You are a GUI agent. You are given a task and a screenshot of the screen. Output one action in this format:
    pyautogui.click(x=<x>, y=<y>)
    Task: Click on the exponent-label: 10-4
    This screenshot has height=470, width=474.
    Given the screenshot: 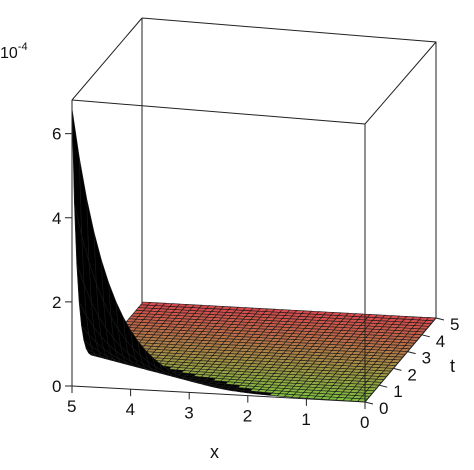 What is the action you would take?
    pyautogui.click(x=14, y=51)
    